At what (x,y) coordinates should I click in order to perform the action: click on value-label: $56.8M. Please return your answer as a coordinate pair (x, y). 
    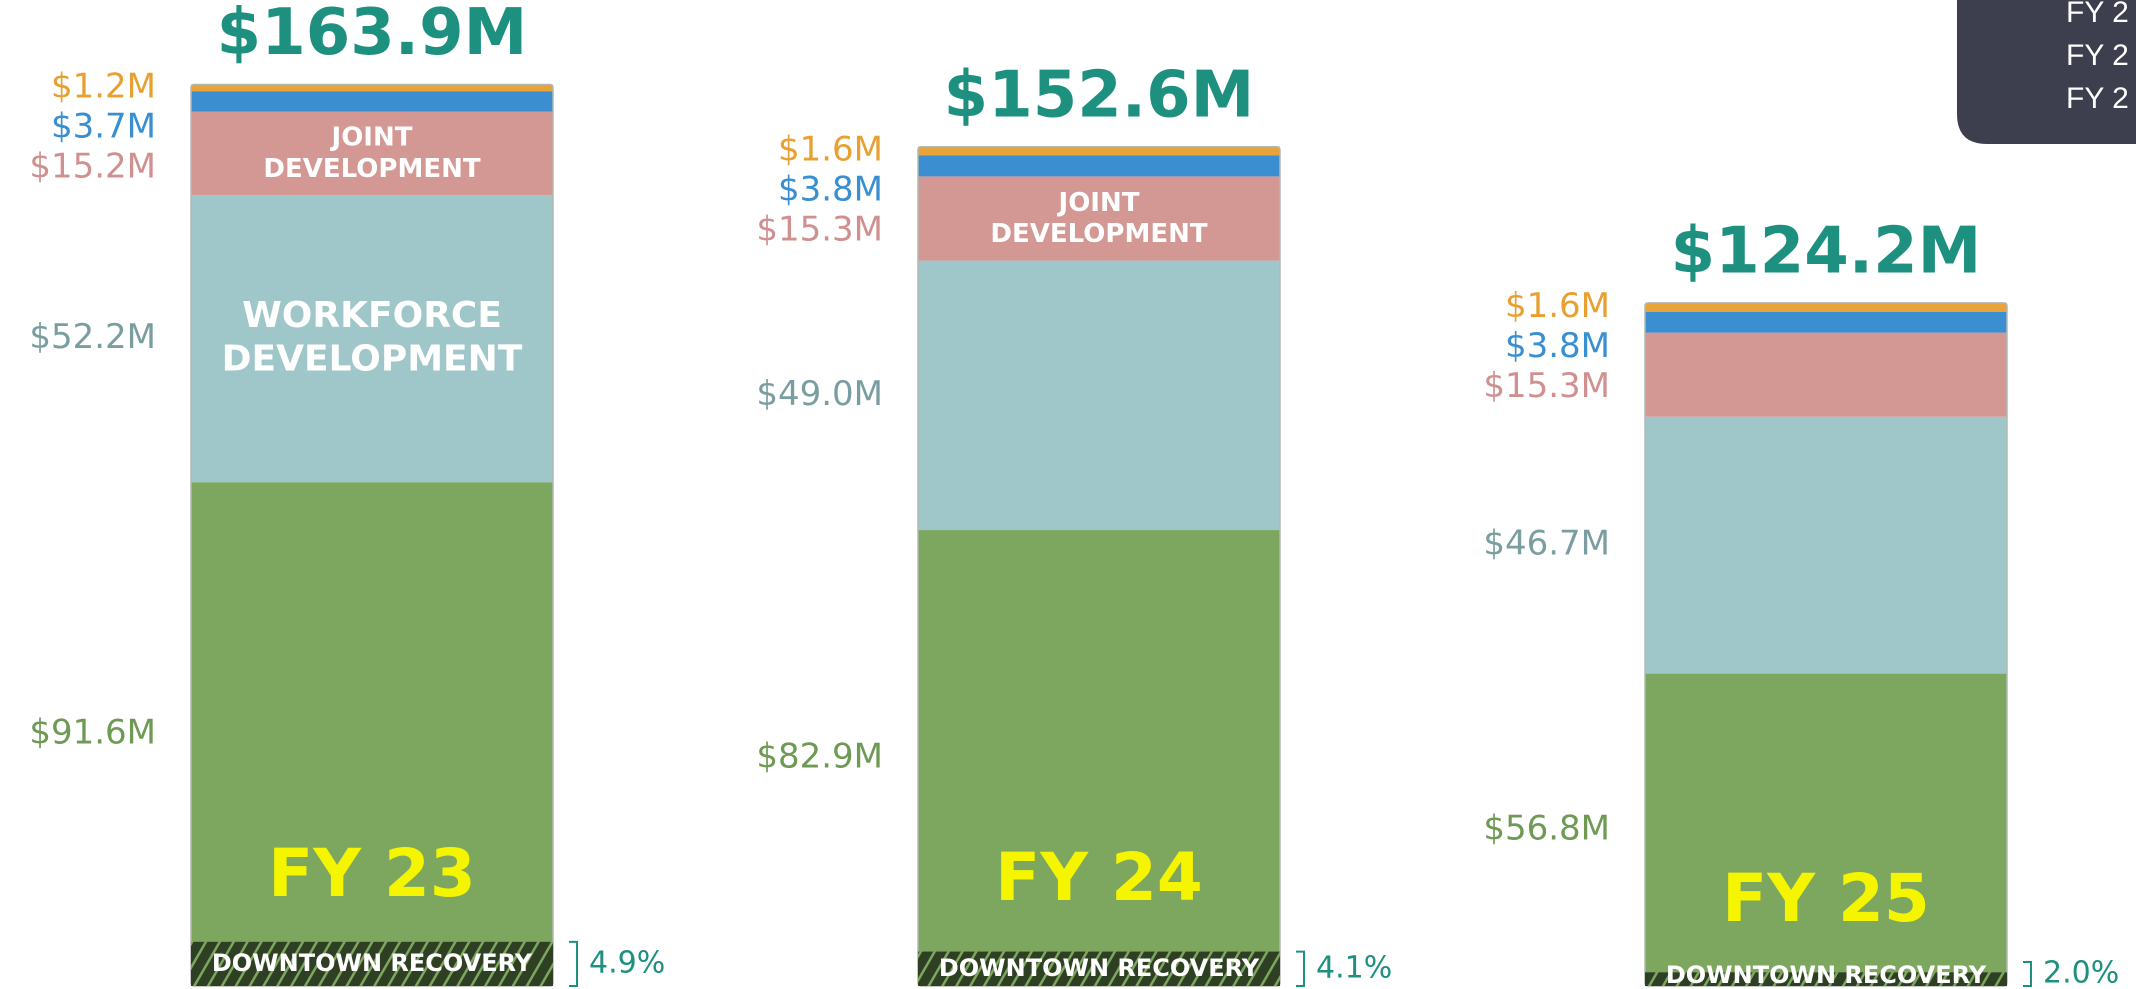
    Looking at the image, I should click on (1546, 828).